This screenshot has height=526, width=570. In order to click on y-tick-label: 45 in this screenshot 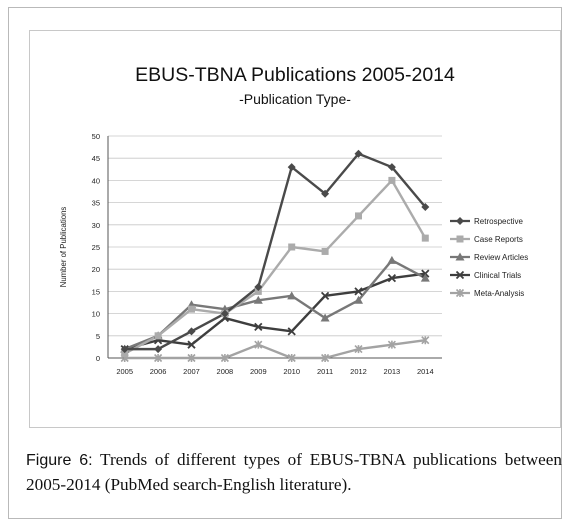, I will do `click(96, 158)`.